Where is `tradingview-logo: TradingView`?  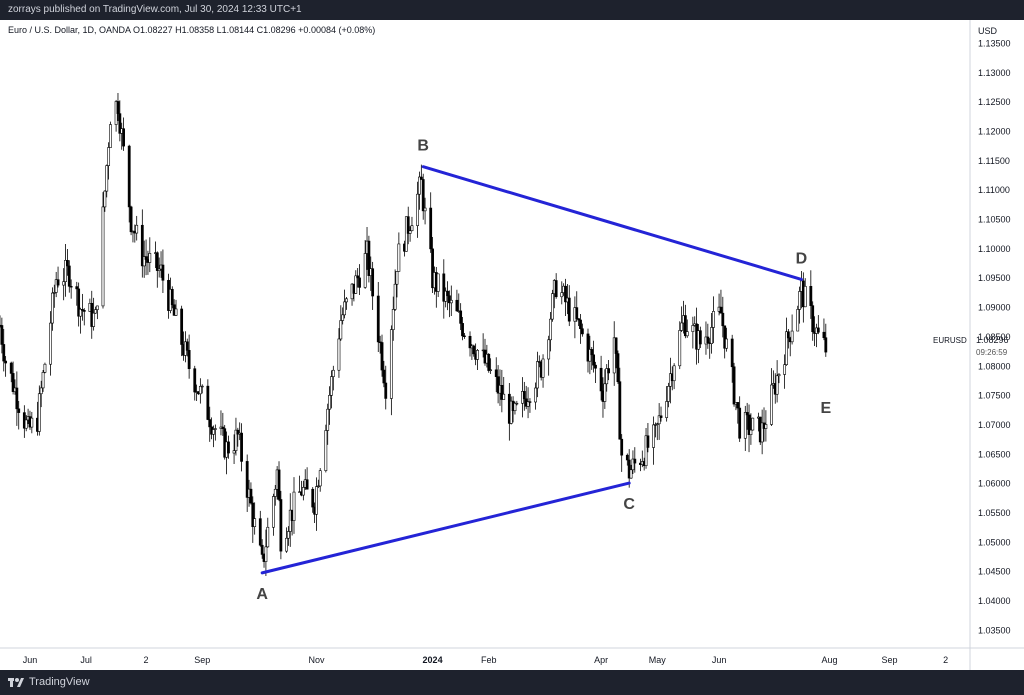
tradingview-logo: TradingView is located at coordinates (49, 682).